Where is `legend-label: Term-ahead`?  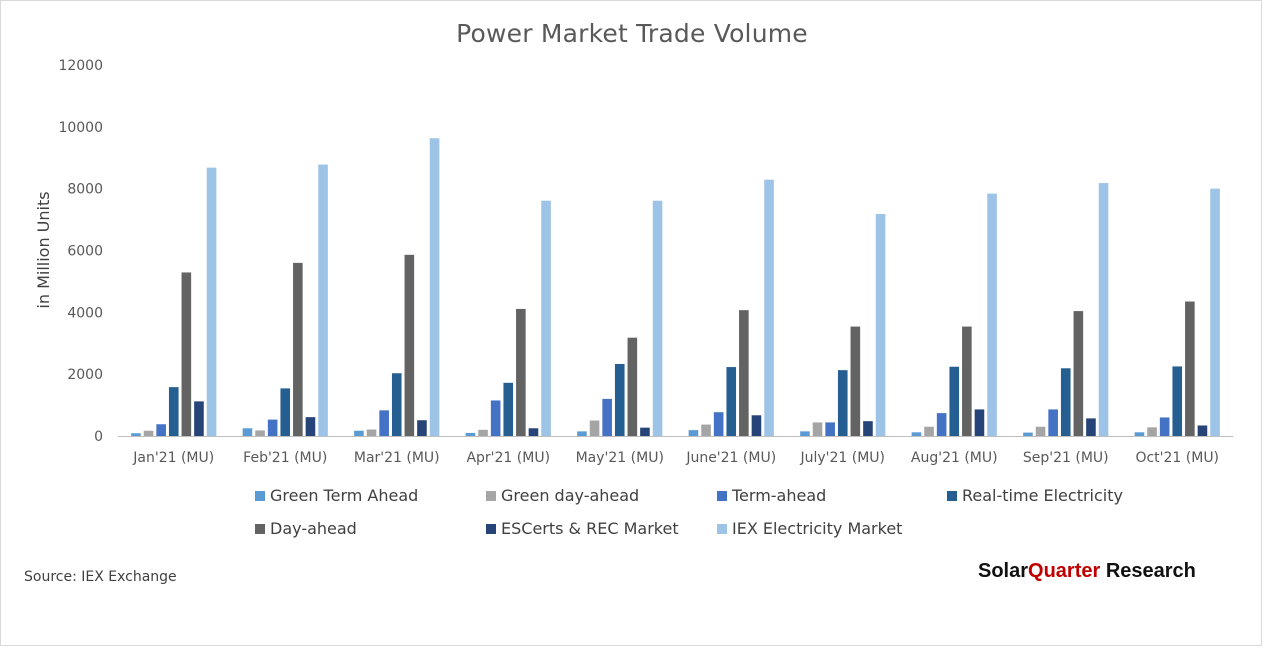
legend-label: Term-ahead is located at coordinates (779, 495).